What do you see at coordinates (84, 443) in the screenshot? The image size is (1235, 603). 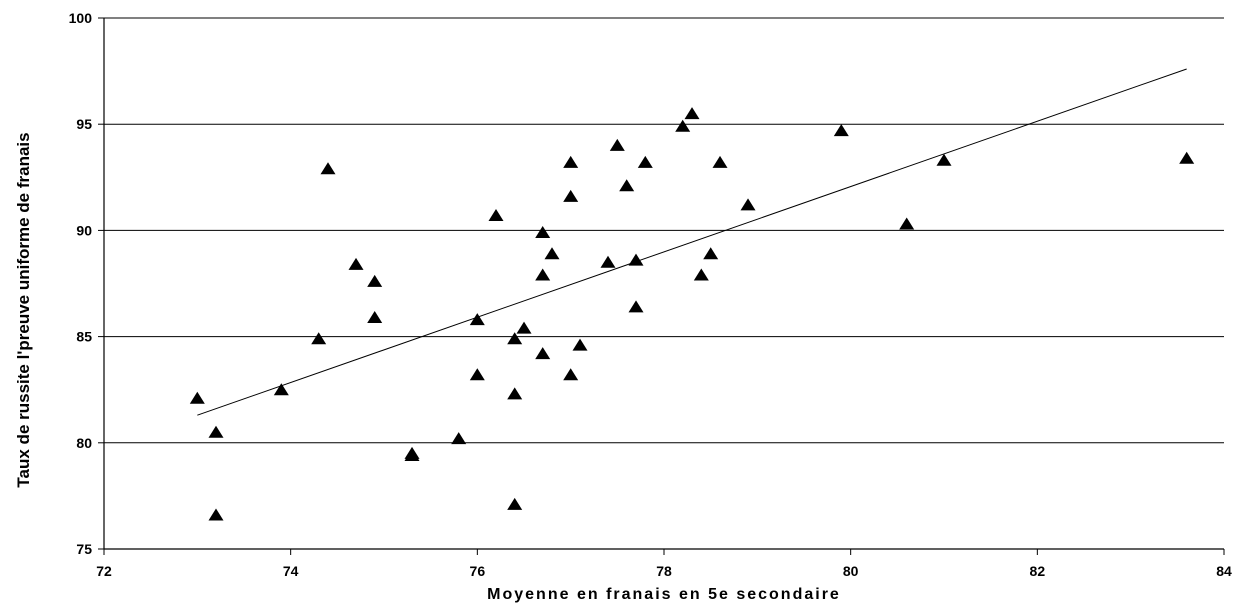 I see `y-tick-label-1: 80` at bounding box center [84, 443].